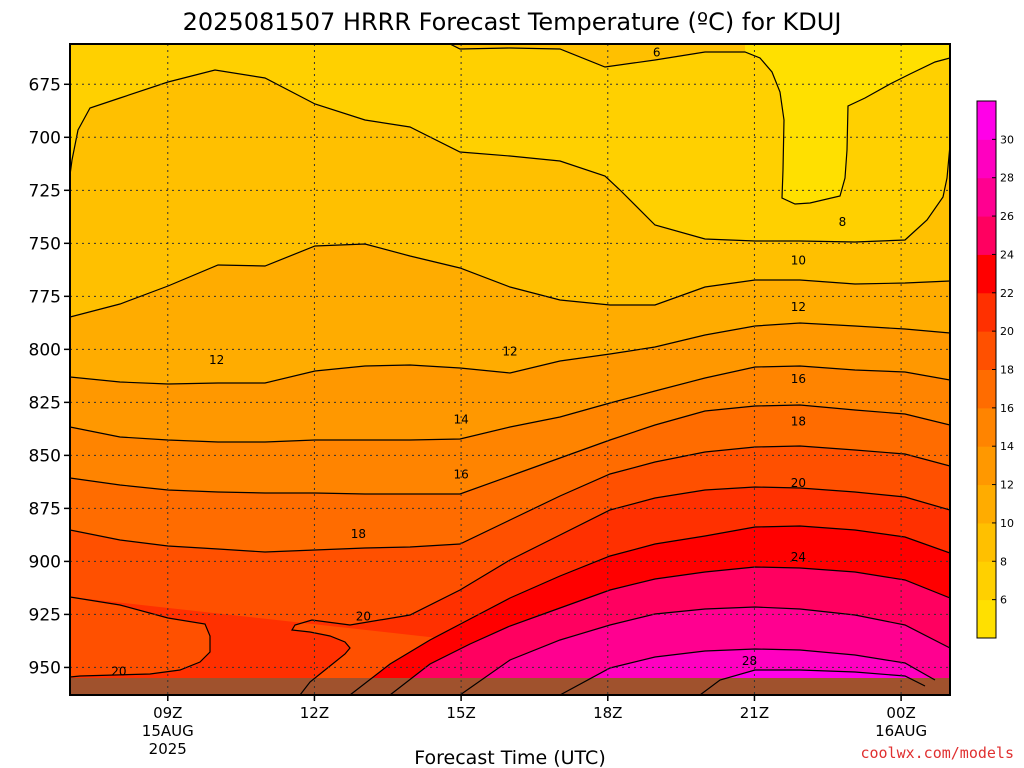 The width and height of the screenshot is (1024, 768). What do you see at coordinates (49, 376) in the screenshot?
I see `y-axis: 675 700 725 750 775 800 825 850 875 900 925 950` at bounding box center [49, 376].